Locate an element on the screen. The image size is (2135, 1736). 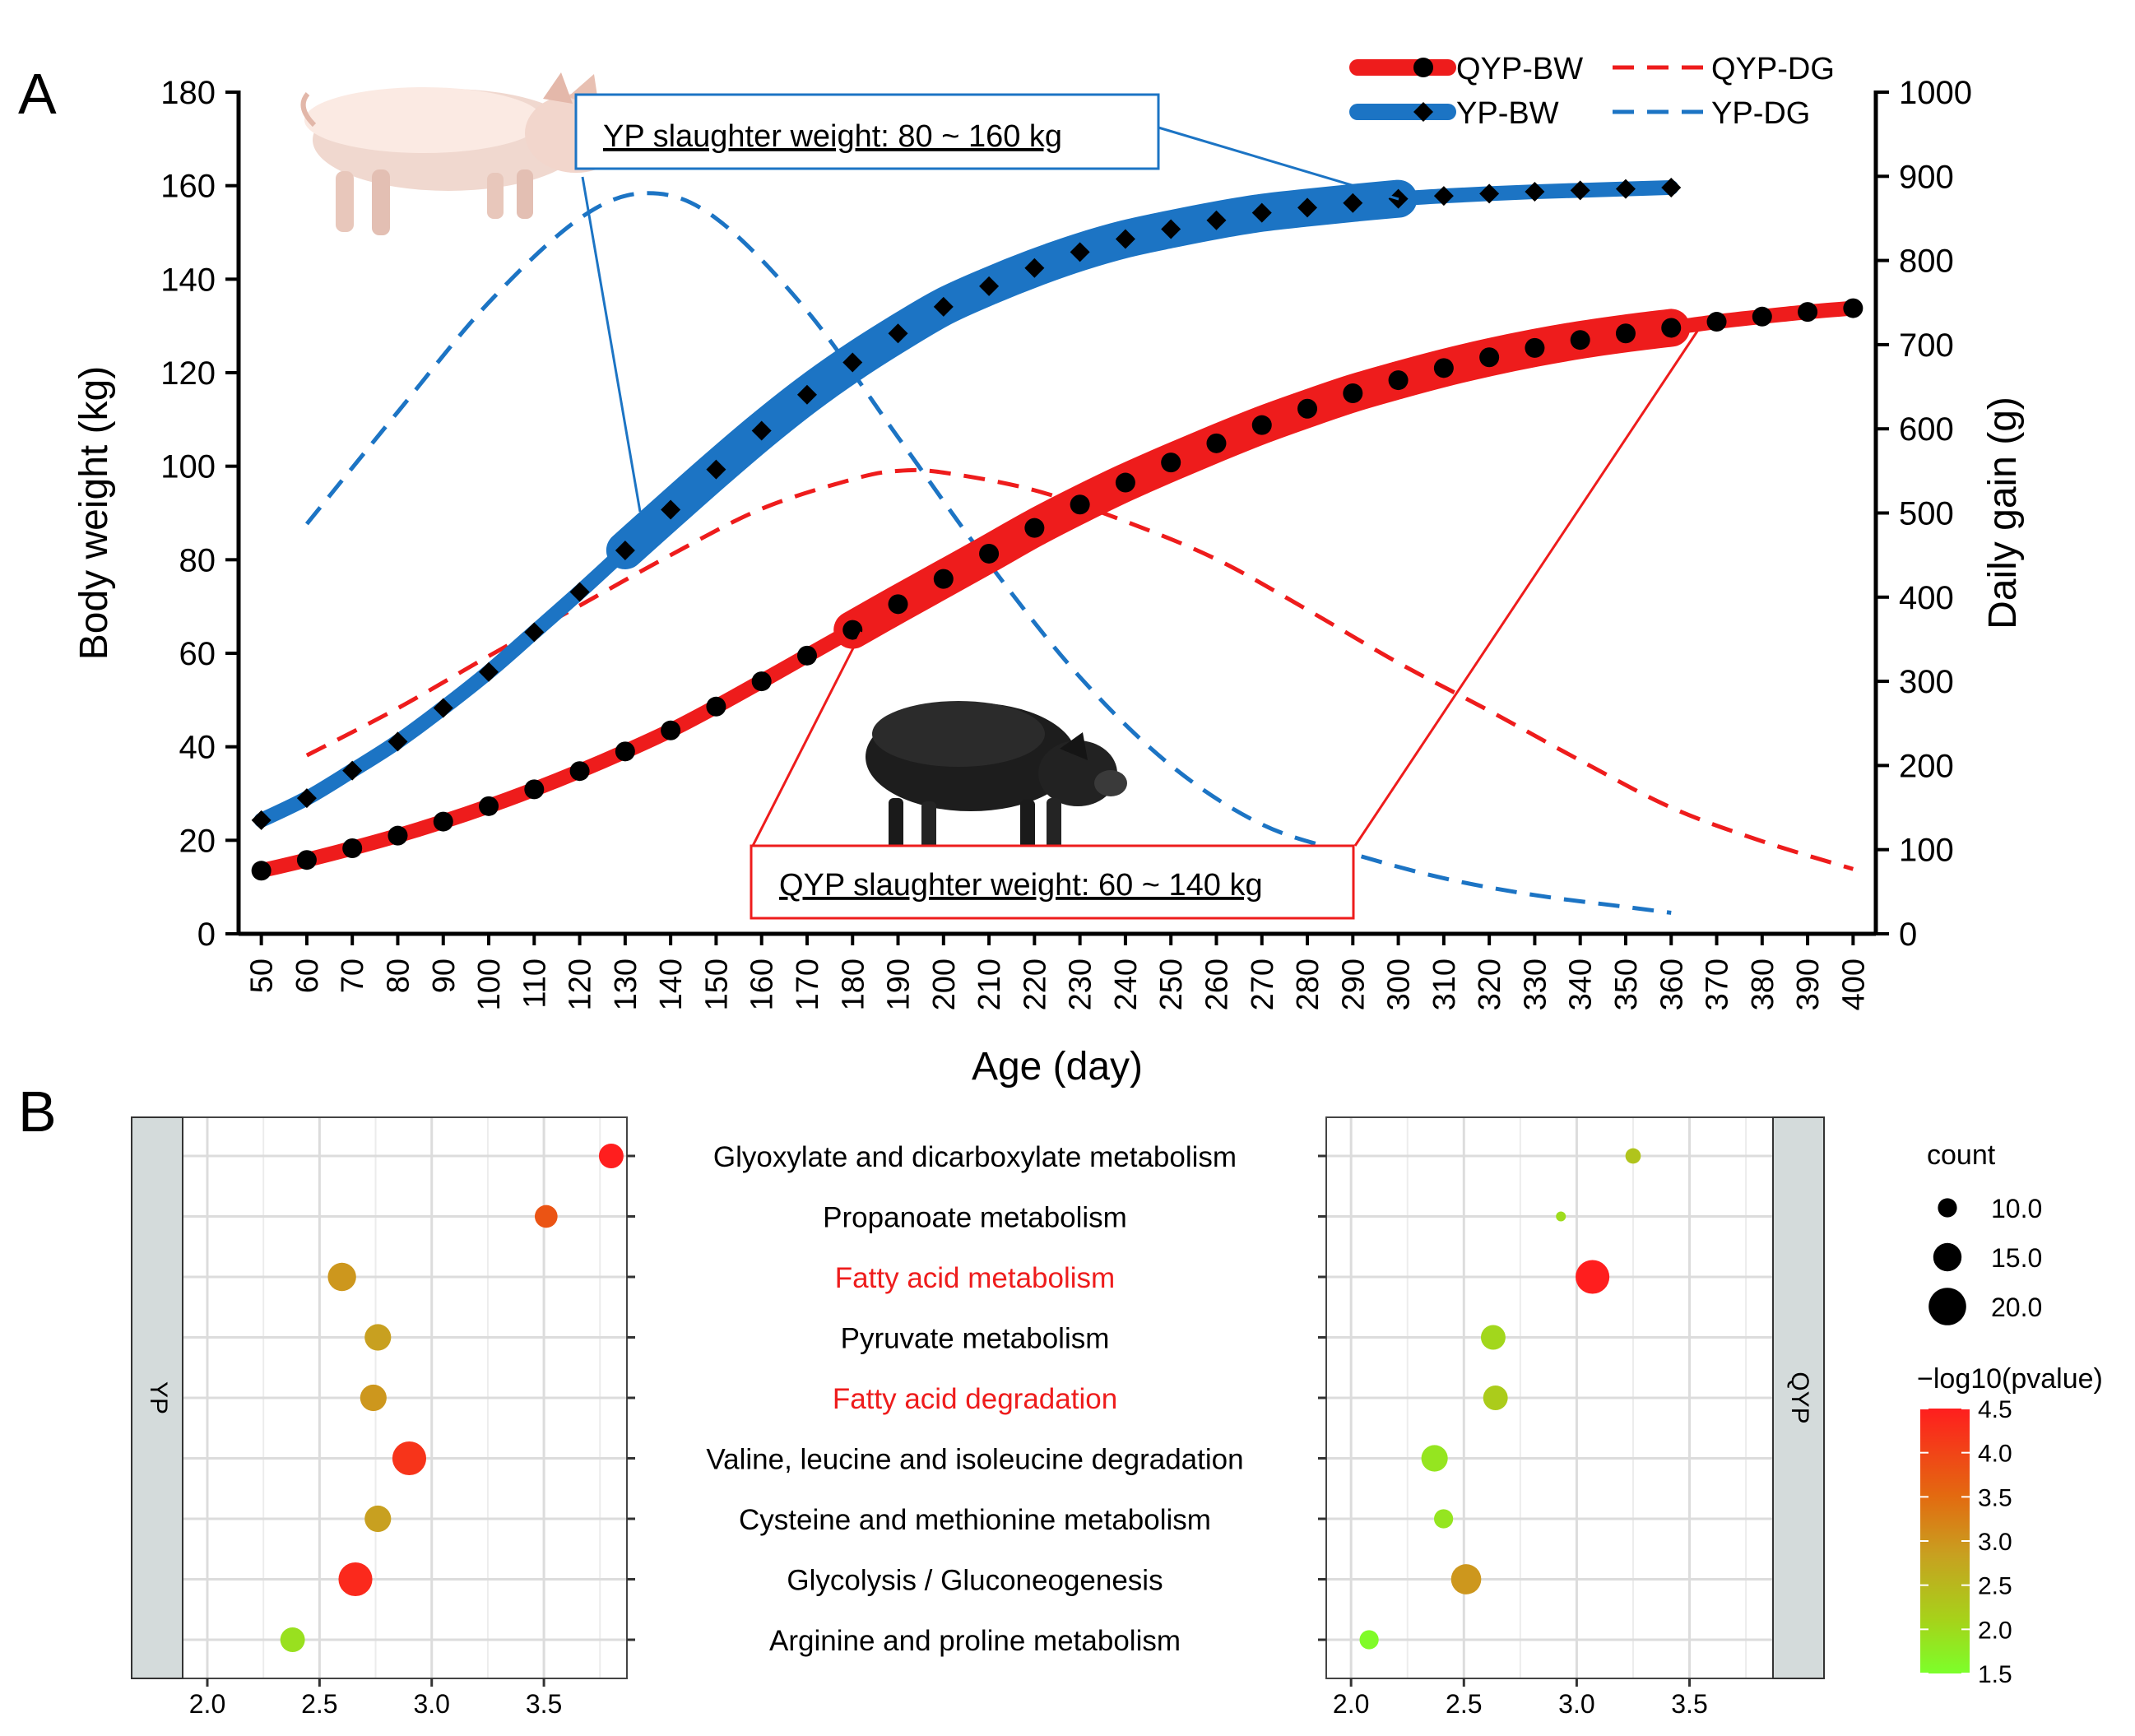
x-tick-label: 170 is located at coordinates (808, 984).